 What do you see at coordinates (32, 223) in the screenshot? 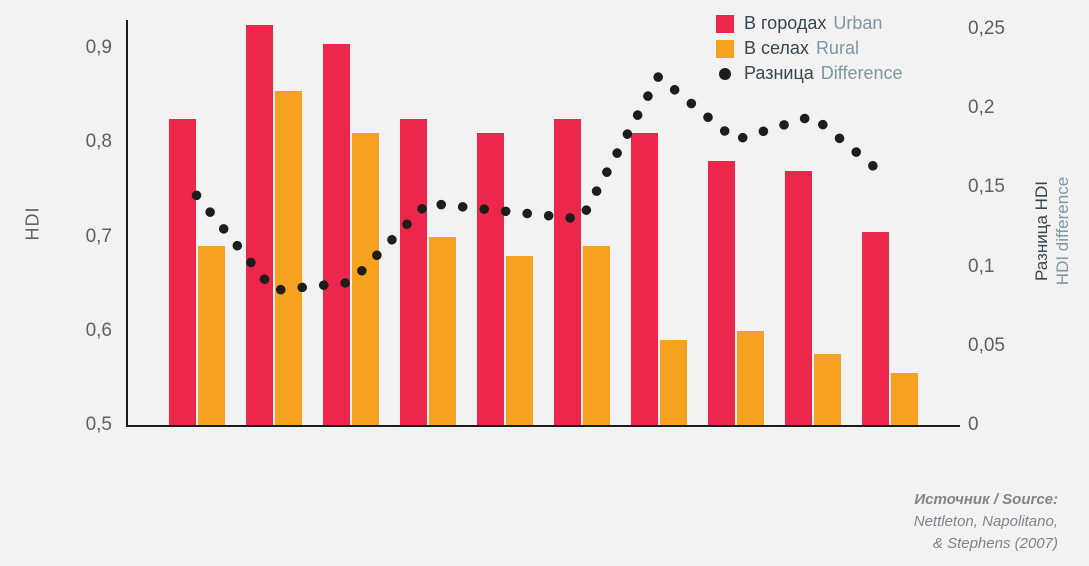
I see `left-axis-title: HDI` at bounding box center [32, 223].